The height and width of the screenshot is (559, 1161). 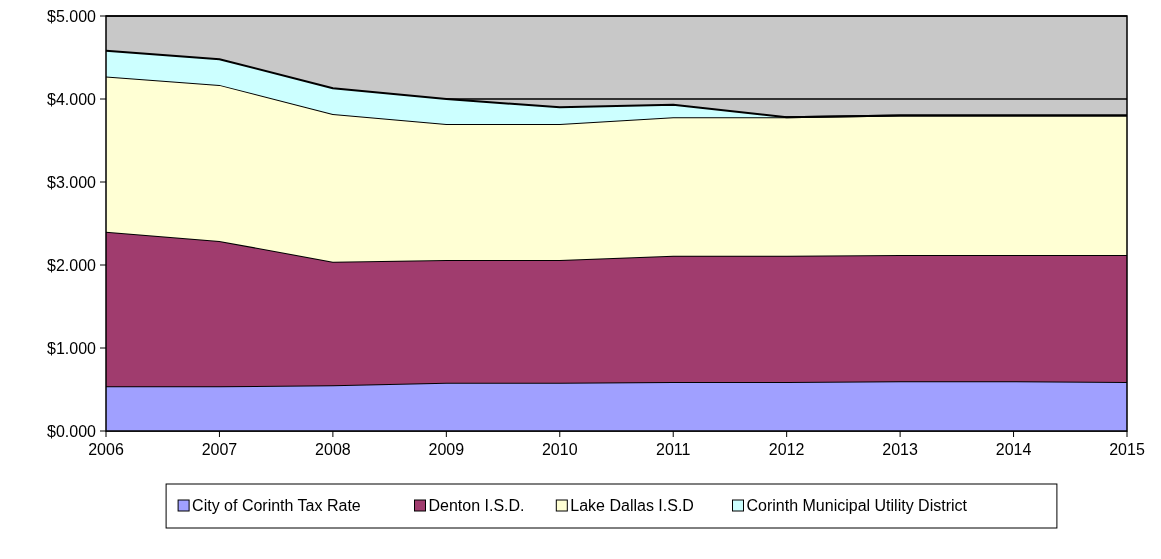 What do you see at coordinates (632, 505) in the screenshot?
I see `legend-label: Lake Dallas I.S.D` at bounding box center [632, 505].